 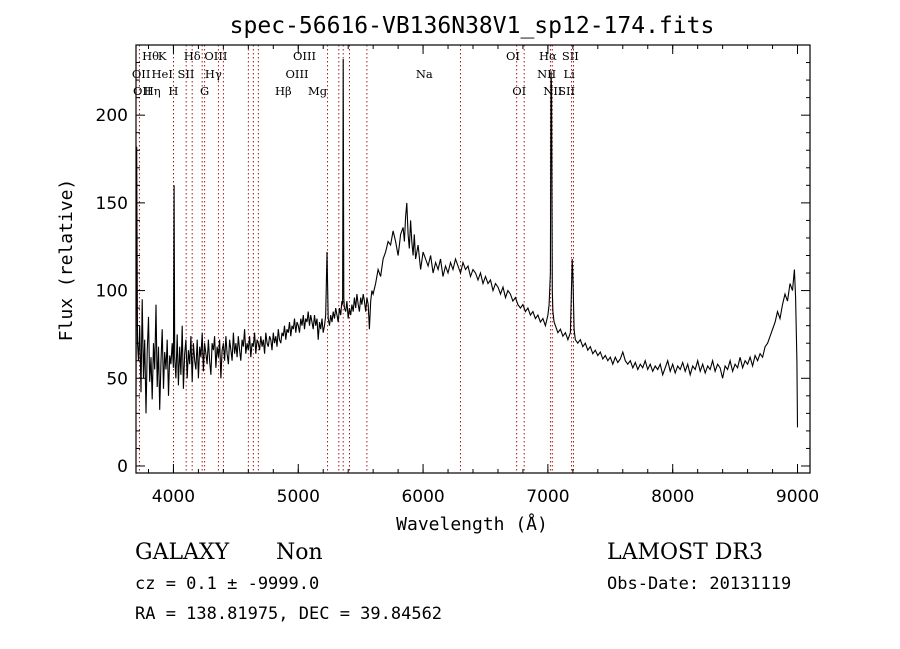 What do you see at coordinates (472, 26) in the screenshot?
I see `chart-title: spec-56616-VB136N38V1_sp12-174.fits` at bounding box center [472, 26].